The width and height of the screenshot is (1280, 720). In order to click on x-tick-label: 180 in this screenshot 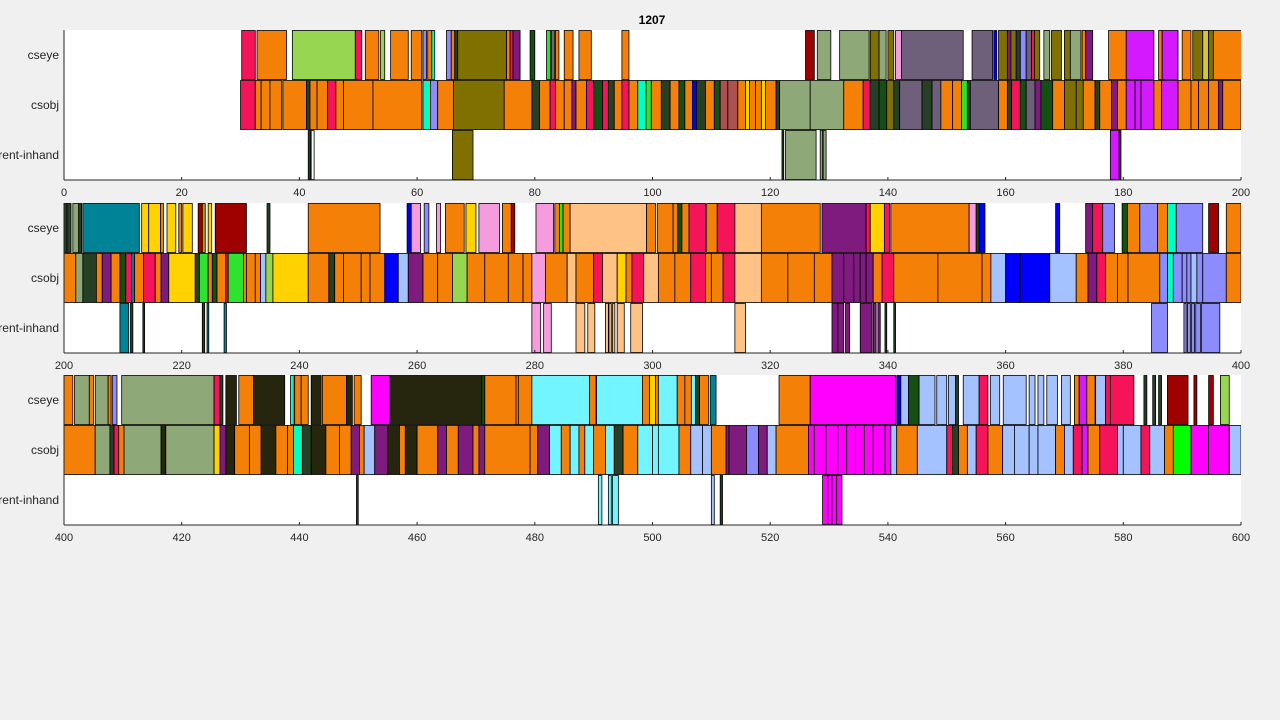, I will do `click(1123, 193)`.